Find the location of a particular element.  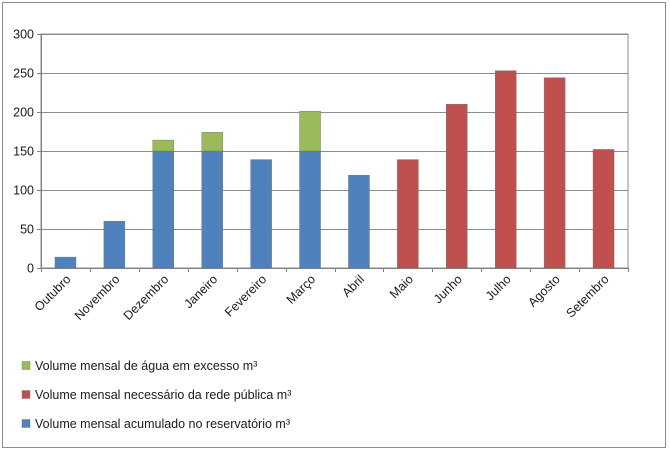

x-tick-label: Agosto is located at coordinates (543, 290).